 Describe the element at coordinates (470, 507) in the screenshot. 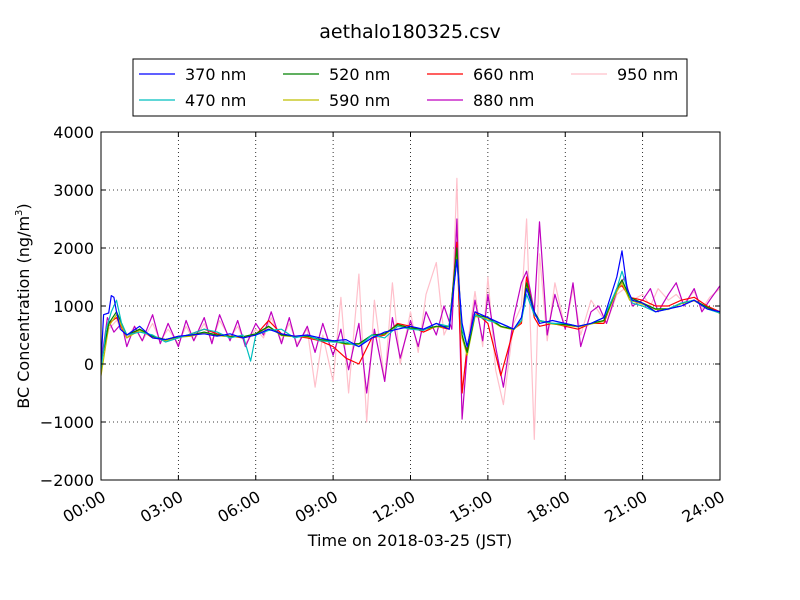

I see `x-tick-label: 15:00` at that location.